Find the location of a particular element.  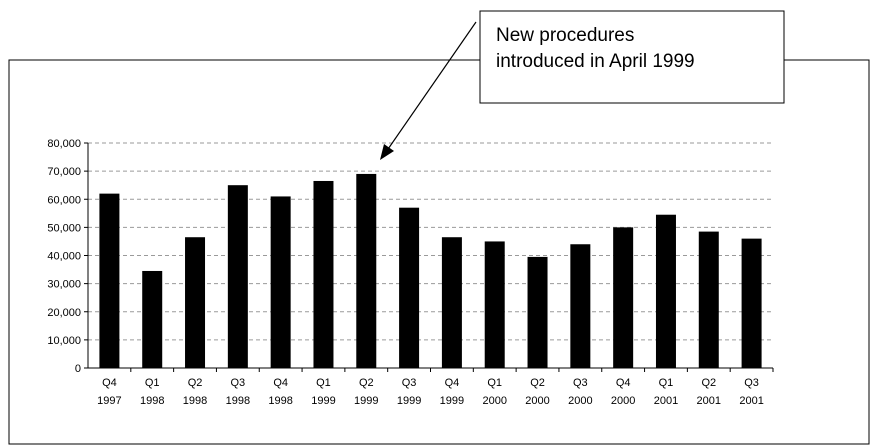

y-tick-label: 50,000 is located at coordinates (64, 228).